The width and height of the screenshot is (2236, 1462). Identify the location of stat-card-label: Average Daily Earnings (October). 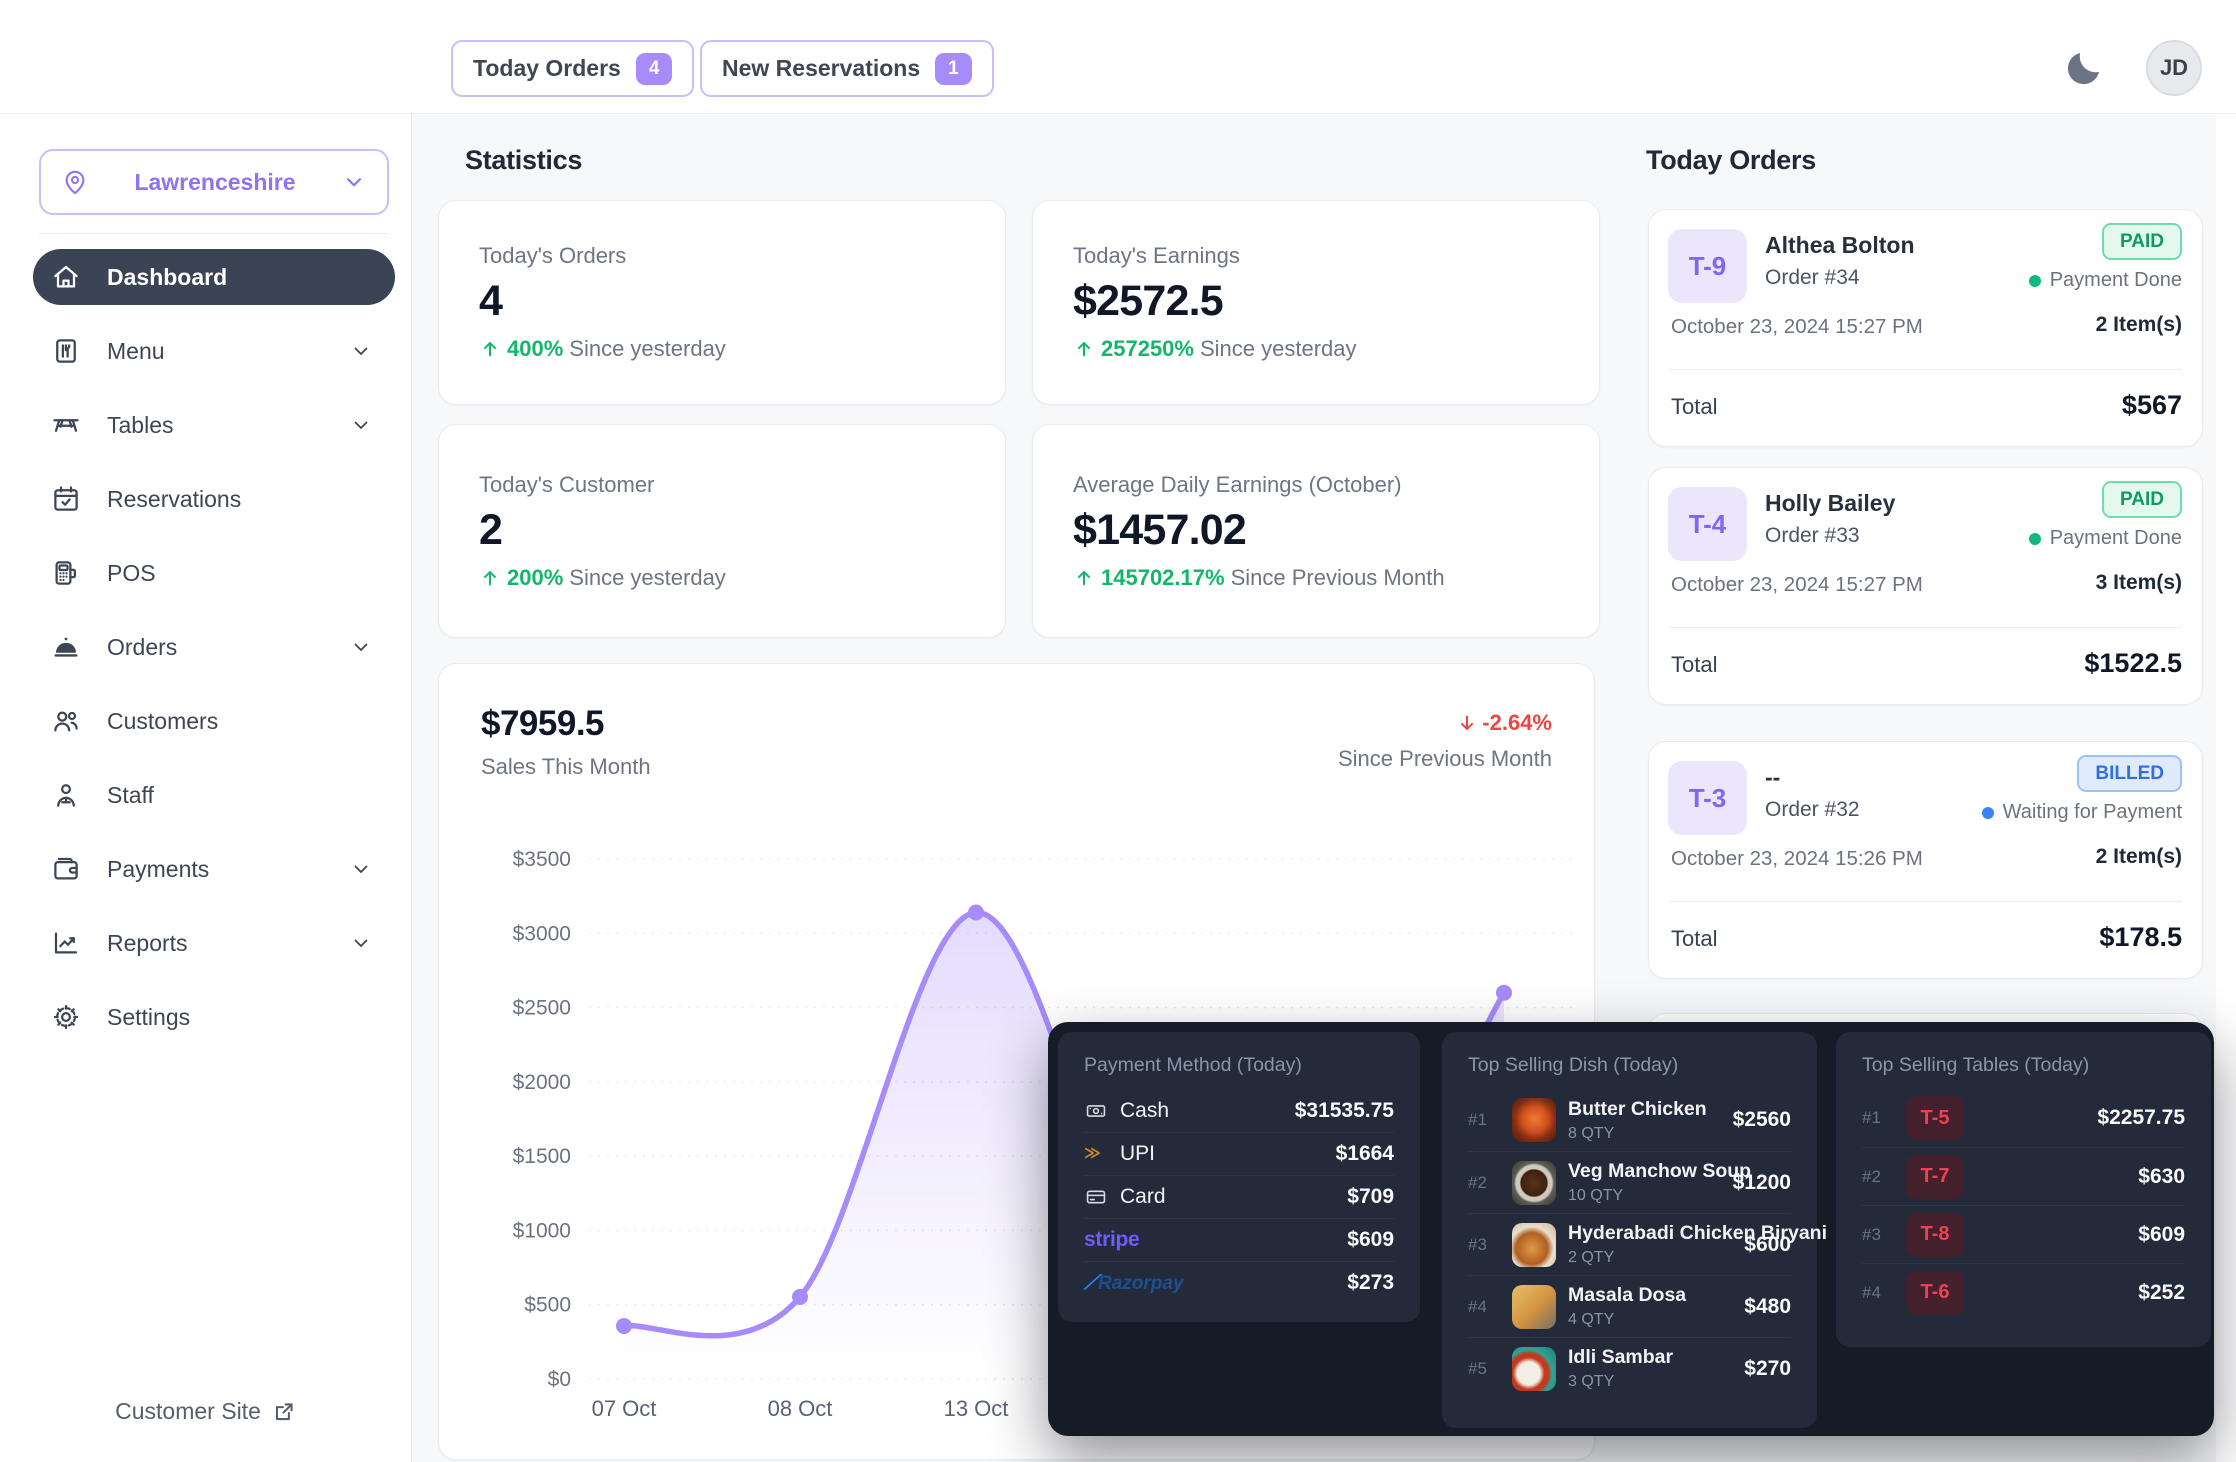
(1237, 484).